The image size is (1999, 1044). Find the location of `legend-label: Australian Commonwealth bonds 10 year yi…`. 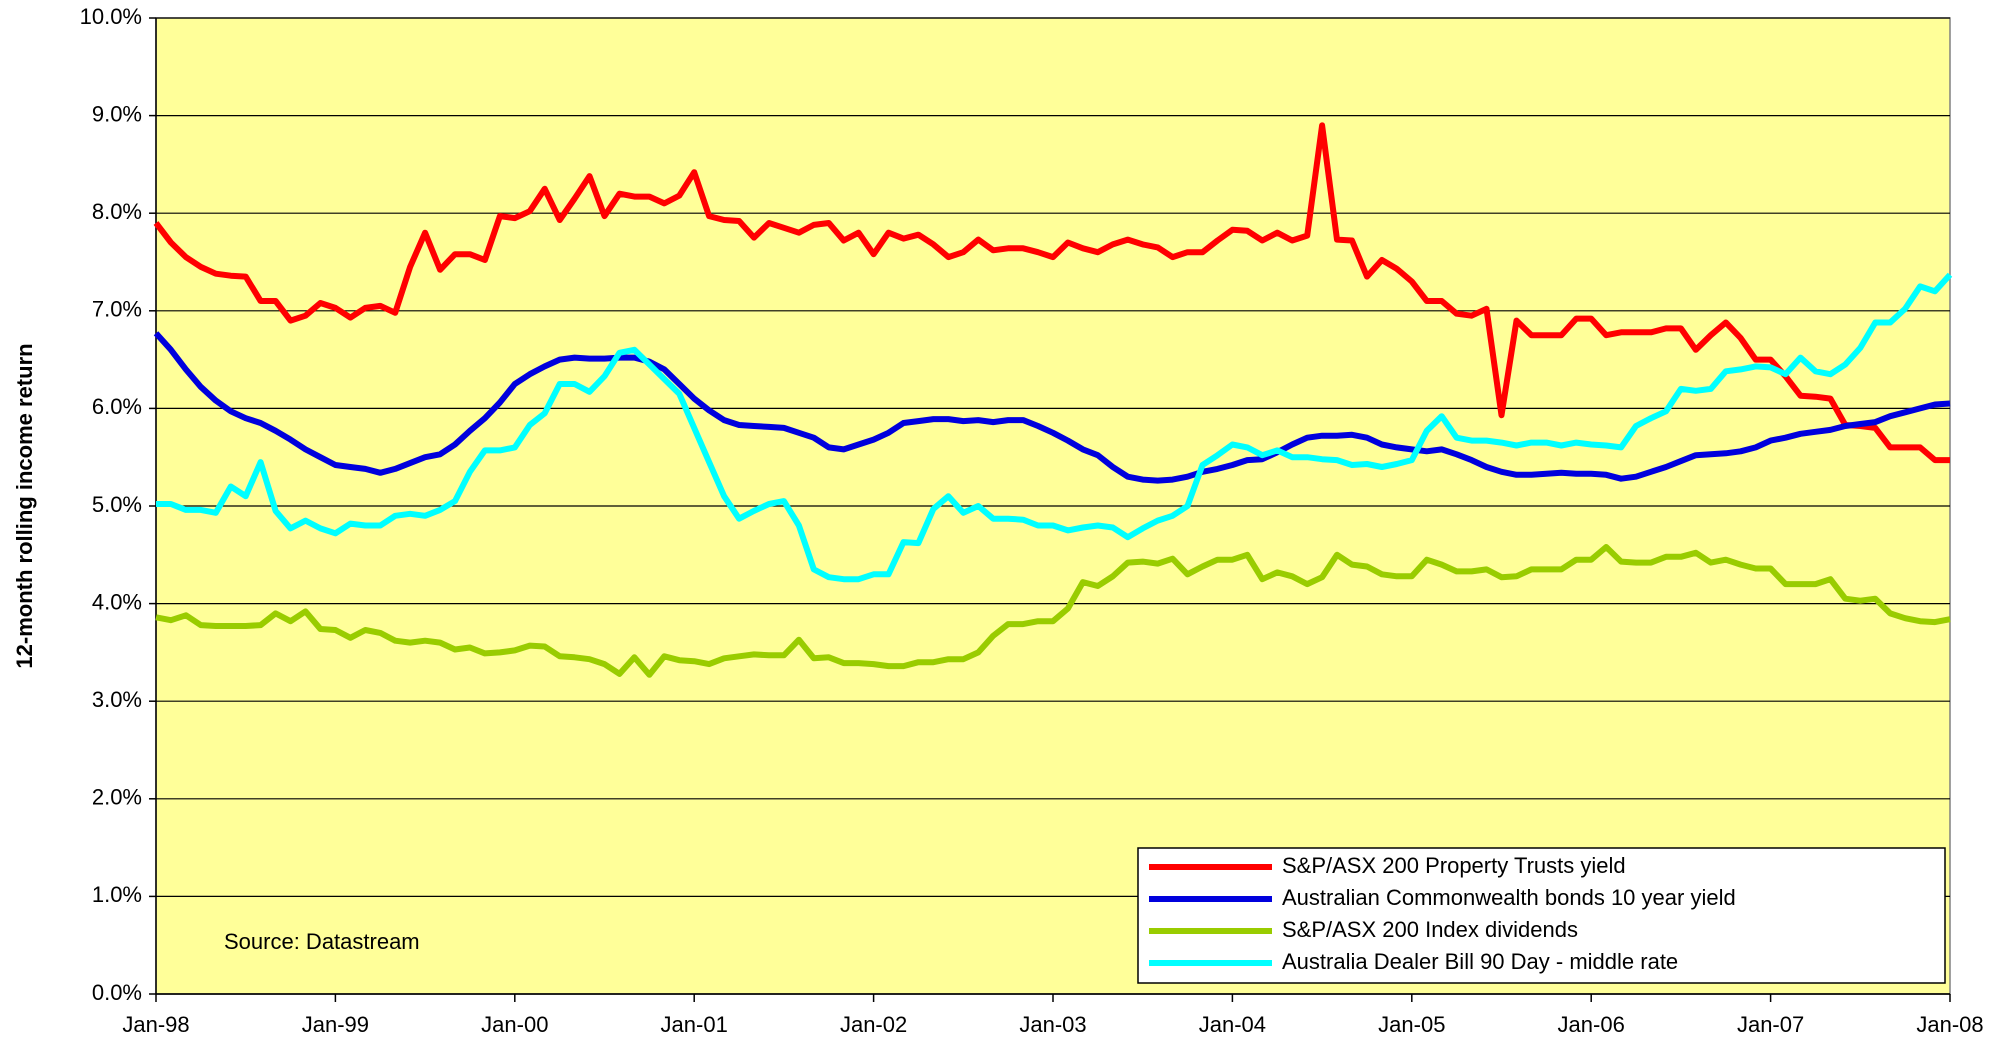

legend-label: Australian Commonwealth bonds 10 year yi… is located at coordinates (1509, 897).